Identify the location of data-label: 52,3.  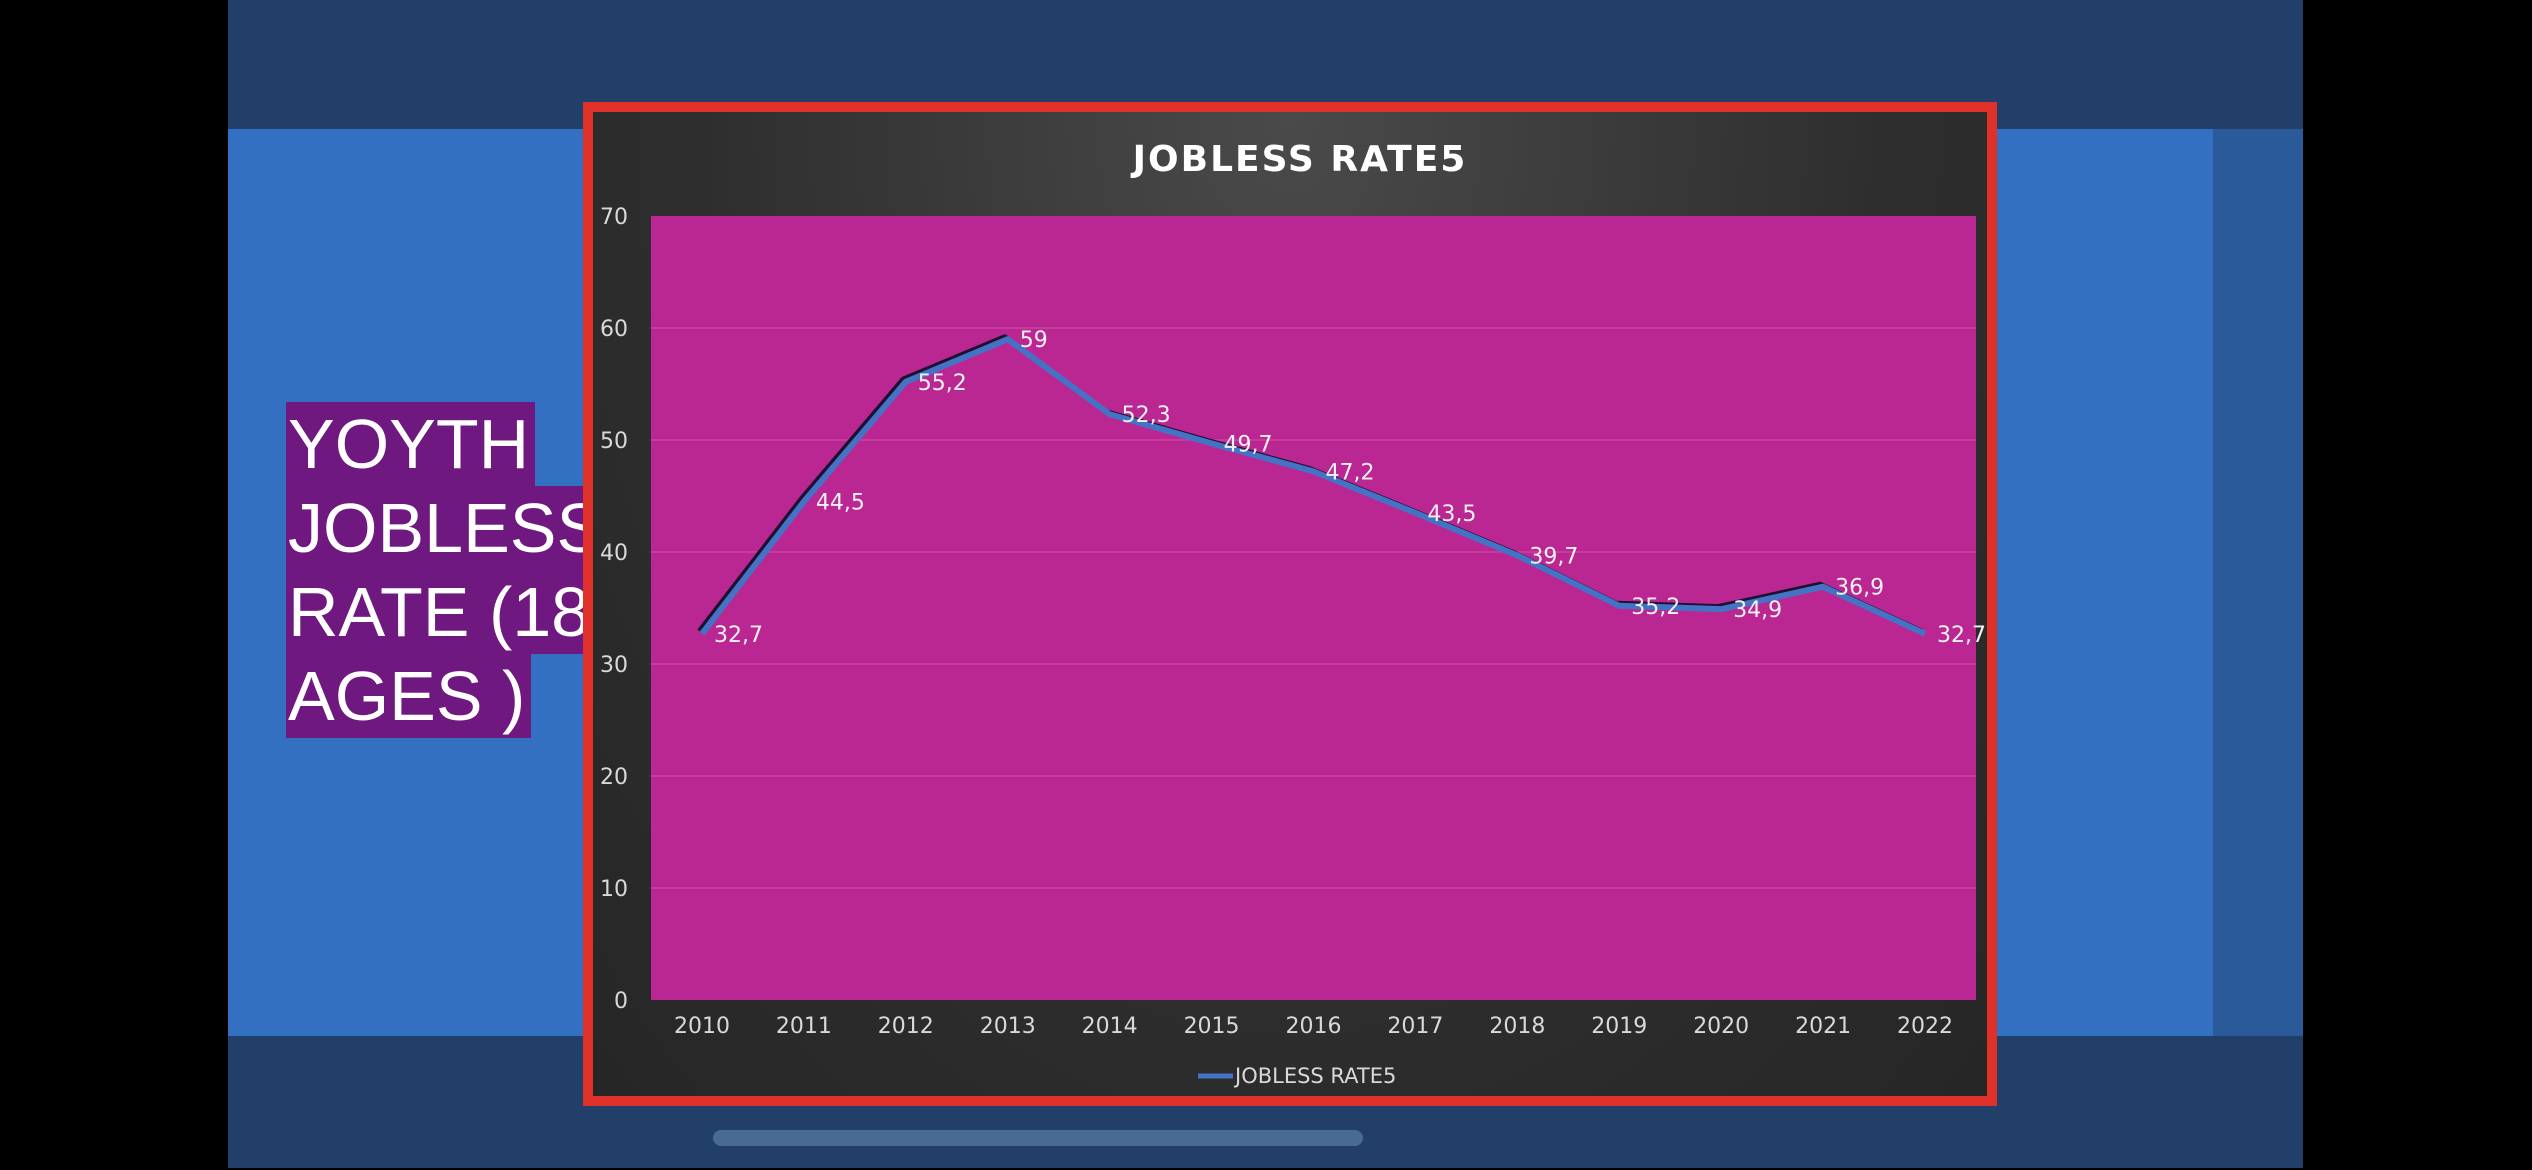
(1146, 415).